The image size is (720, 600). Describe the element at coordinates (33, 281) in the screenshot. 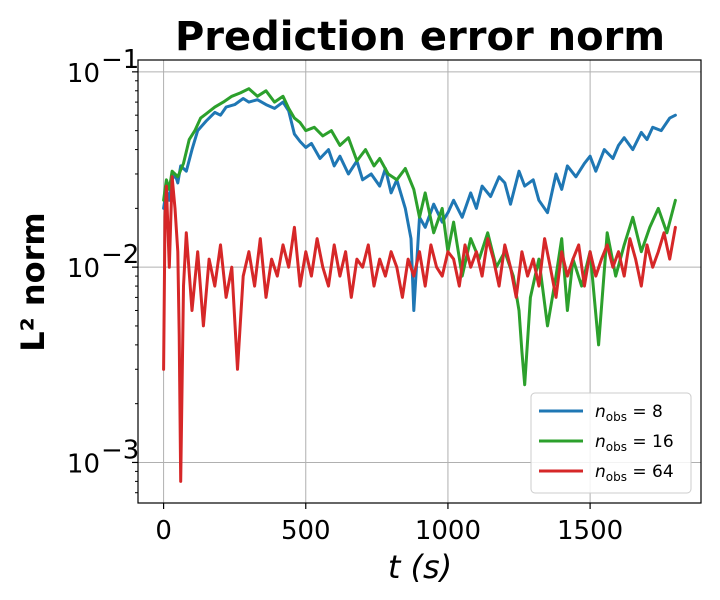

I see `y-axis-label: L² norm` at that location.